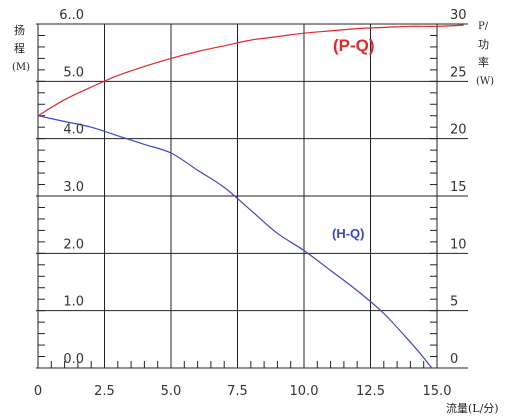  Describe the element at coordinates (458, 72) in the screenshot. I see `right-tick-label: 25` at that location.